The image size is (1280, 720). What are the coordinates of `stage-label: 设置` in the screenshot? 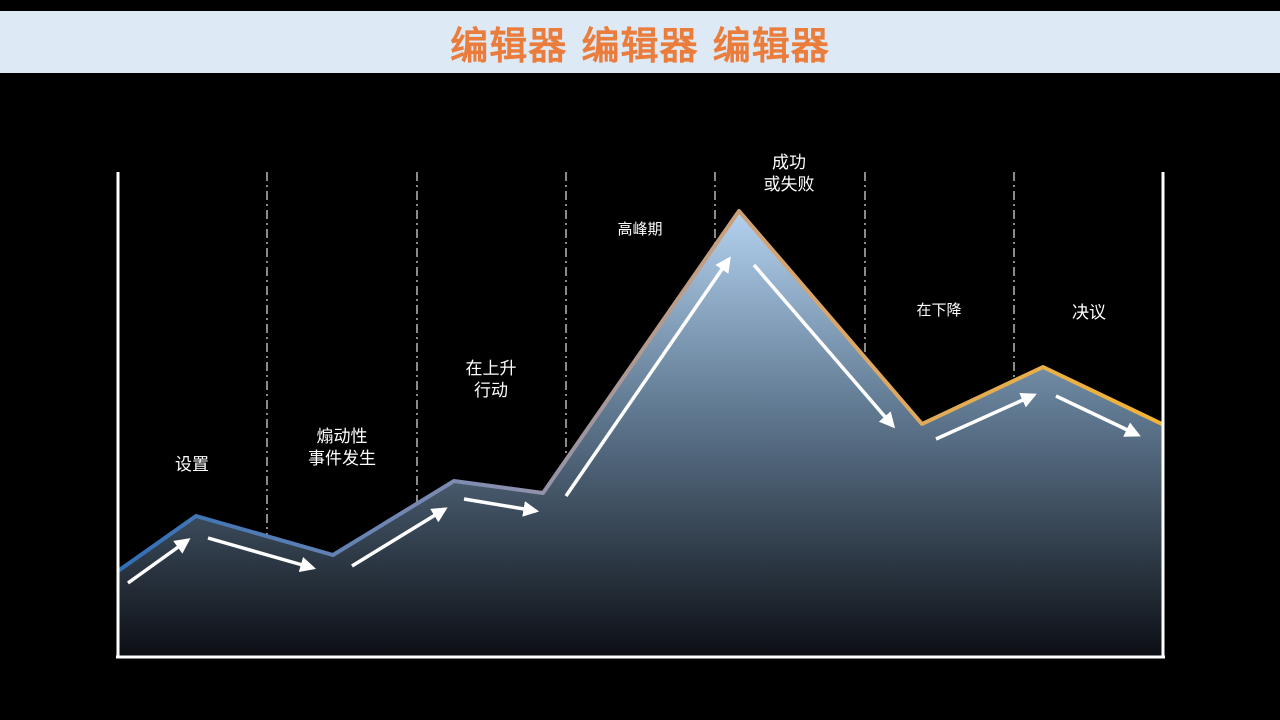 It's located at (192, 465).